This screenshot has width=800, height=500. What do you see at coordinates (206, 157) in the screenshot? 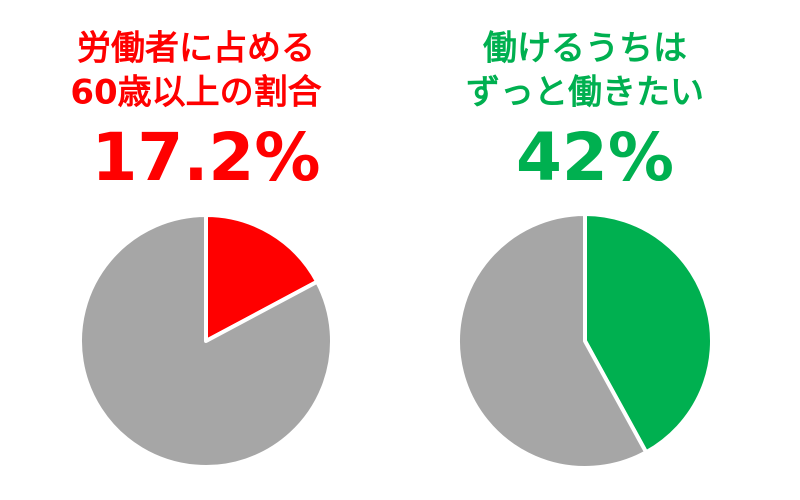
I see `value-label: 17.2%` at bounding box center [206, 157].